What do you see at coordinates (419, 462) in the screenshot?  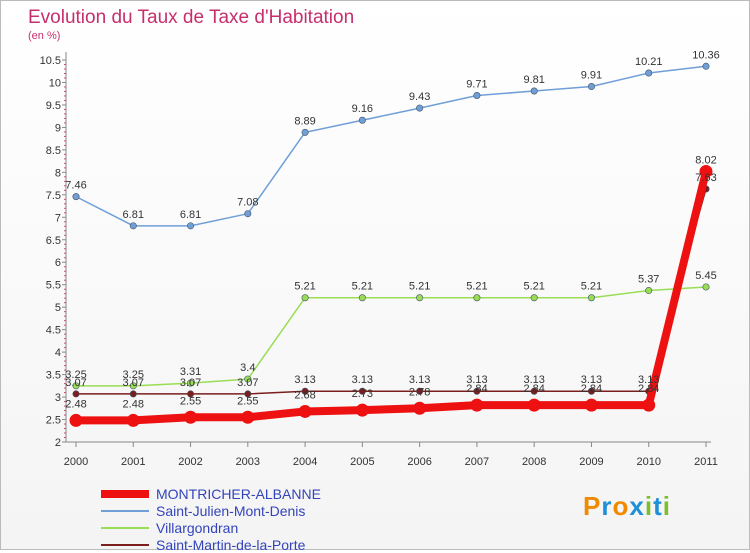 I see `x-tick-label: 2006` at bounding box center [419, 462].